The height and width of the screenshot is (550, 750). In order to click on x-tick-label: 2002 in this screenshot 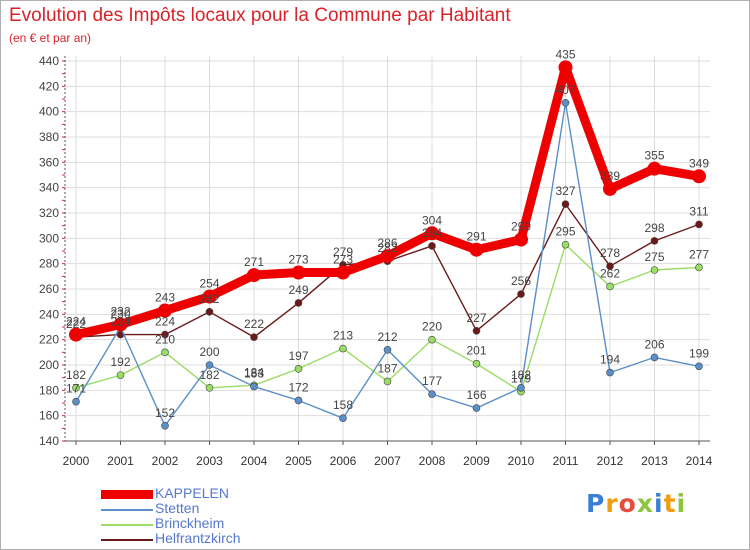, I will do `click(165, 461)`.